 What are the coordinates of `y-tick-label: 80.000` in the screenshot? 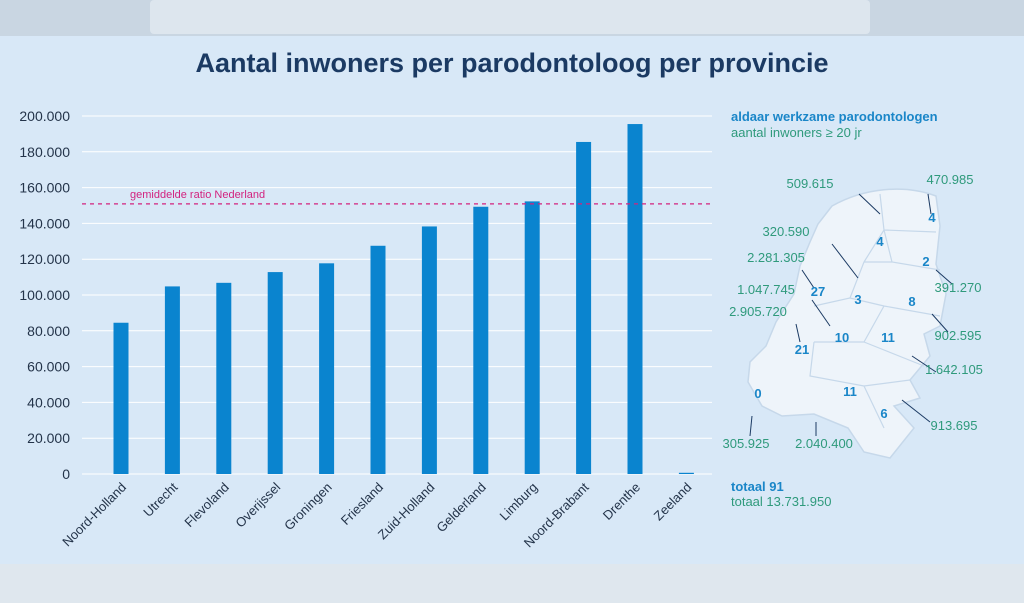 It's located at (48, 331).